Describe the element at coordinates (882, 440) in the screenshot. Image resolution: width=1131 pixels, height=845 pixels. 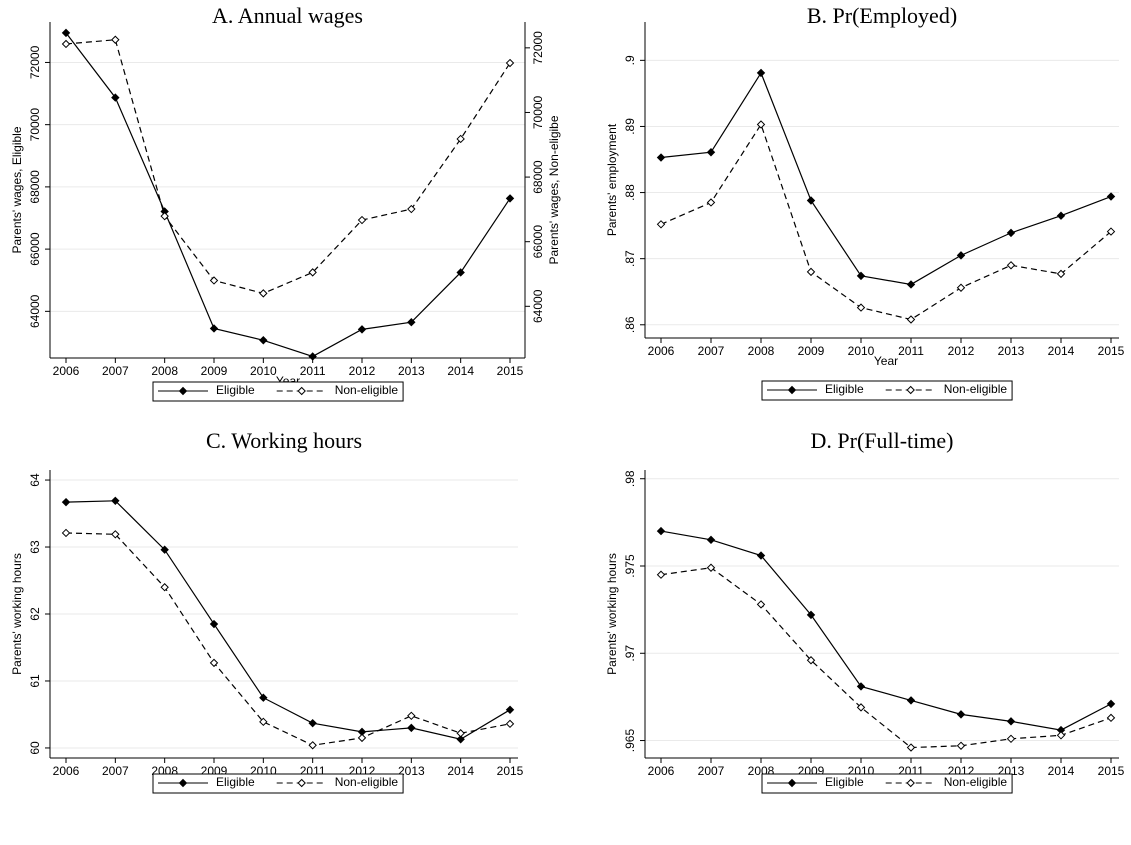
I see `chart-title: D. Pr(Full-time)` at that location.